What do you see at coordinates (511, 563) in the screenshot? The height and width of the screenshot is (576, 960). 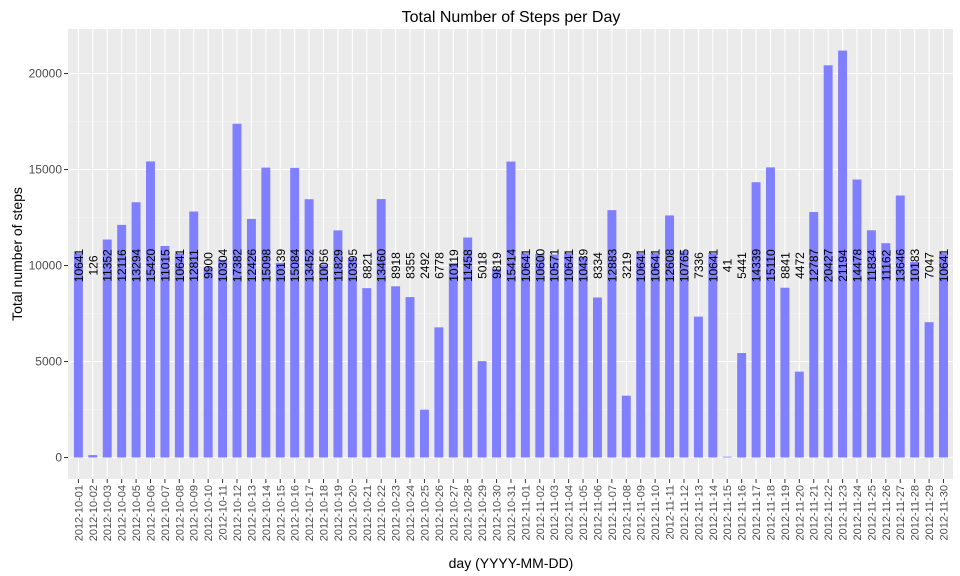 I see `x-axis-title: day (YYYY-MM-DD)` at bounding box center [511, 563].